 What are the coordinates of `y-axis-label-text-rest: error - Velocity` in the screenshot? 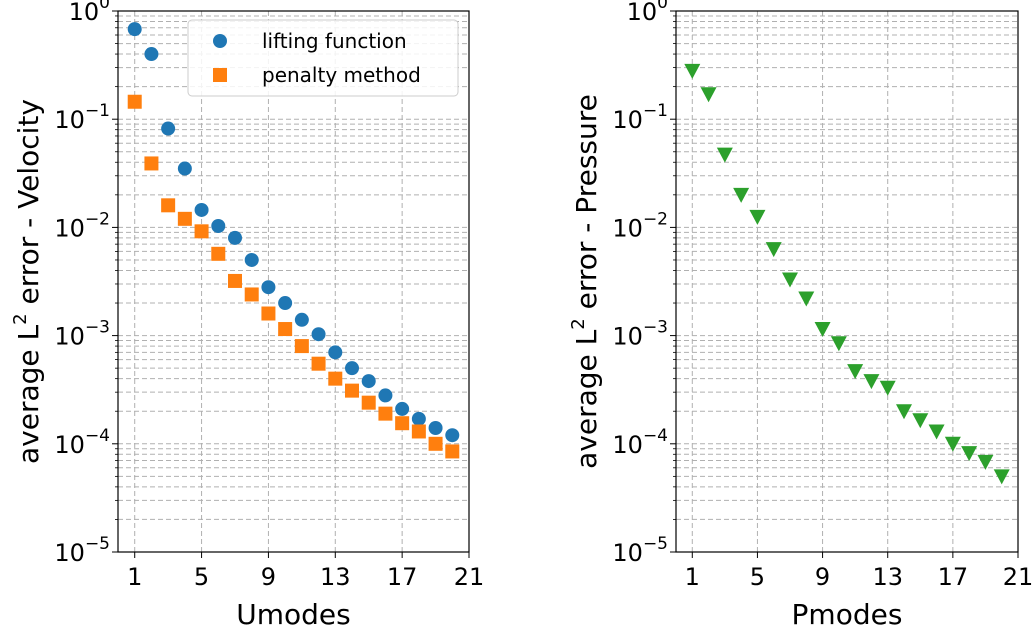 It's located at (28, 206).